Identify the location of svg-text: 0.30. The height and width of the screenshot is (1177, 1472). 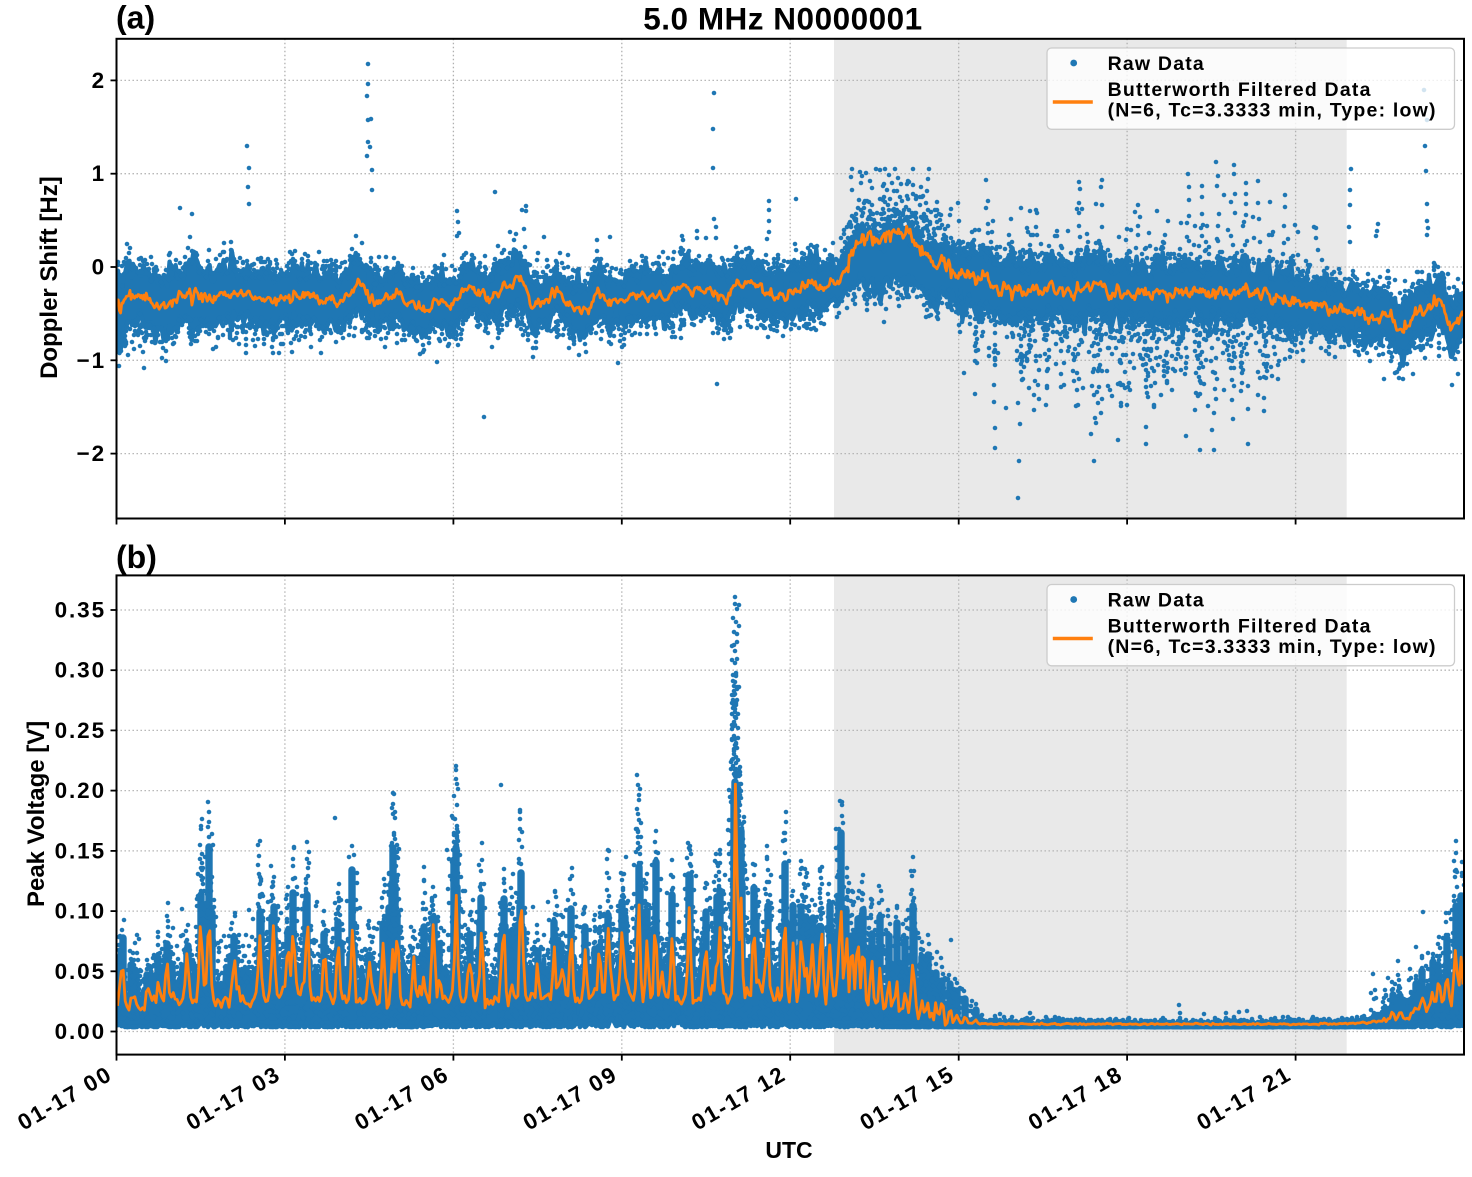
(80, 670).